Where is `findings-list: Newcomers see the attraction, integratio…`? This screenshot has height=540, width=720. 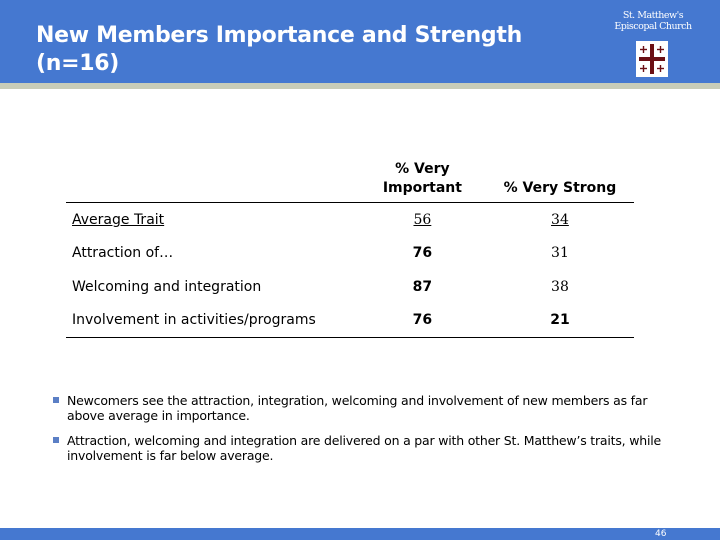 findings-list: Newcomers see the attraction, integratio… is located at coordinates (362, 433).